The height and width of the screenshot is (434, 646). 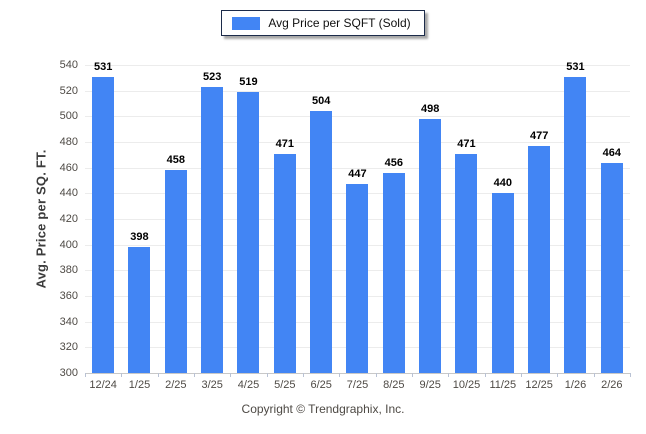 I want to click on bar-value-label: 504, so click(x=321, y=101).